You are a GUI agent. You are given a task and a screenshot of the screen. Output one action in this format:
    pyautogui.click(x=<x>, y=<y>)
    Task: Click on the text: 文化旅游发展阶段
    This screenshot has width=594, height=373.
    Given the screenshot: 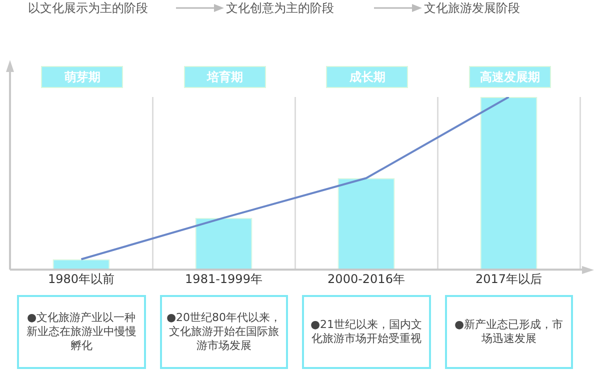 What is the action you would take?
    pyautogui.click(x=472, y=8)
    